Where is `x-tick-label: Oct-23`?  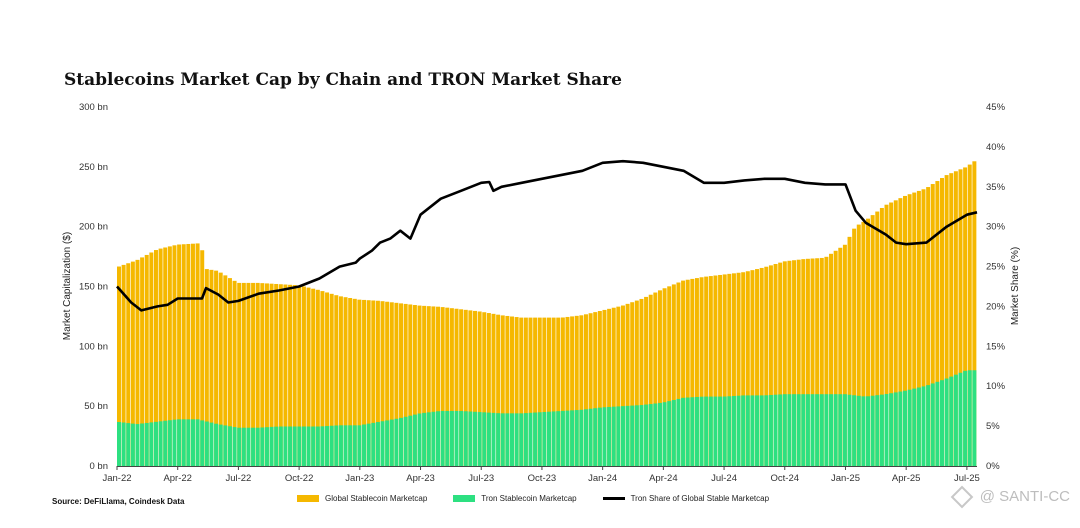 x-tick-label: Oct-23 is located at coordinates (542, 478).